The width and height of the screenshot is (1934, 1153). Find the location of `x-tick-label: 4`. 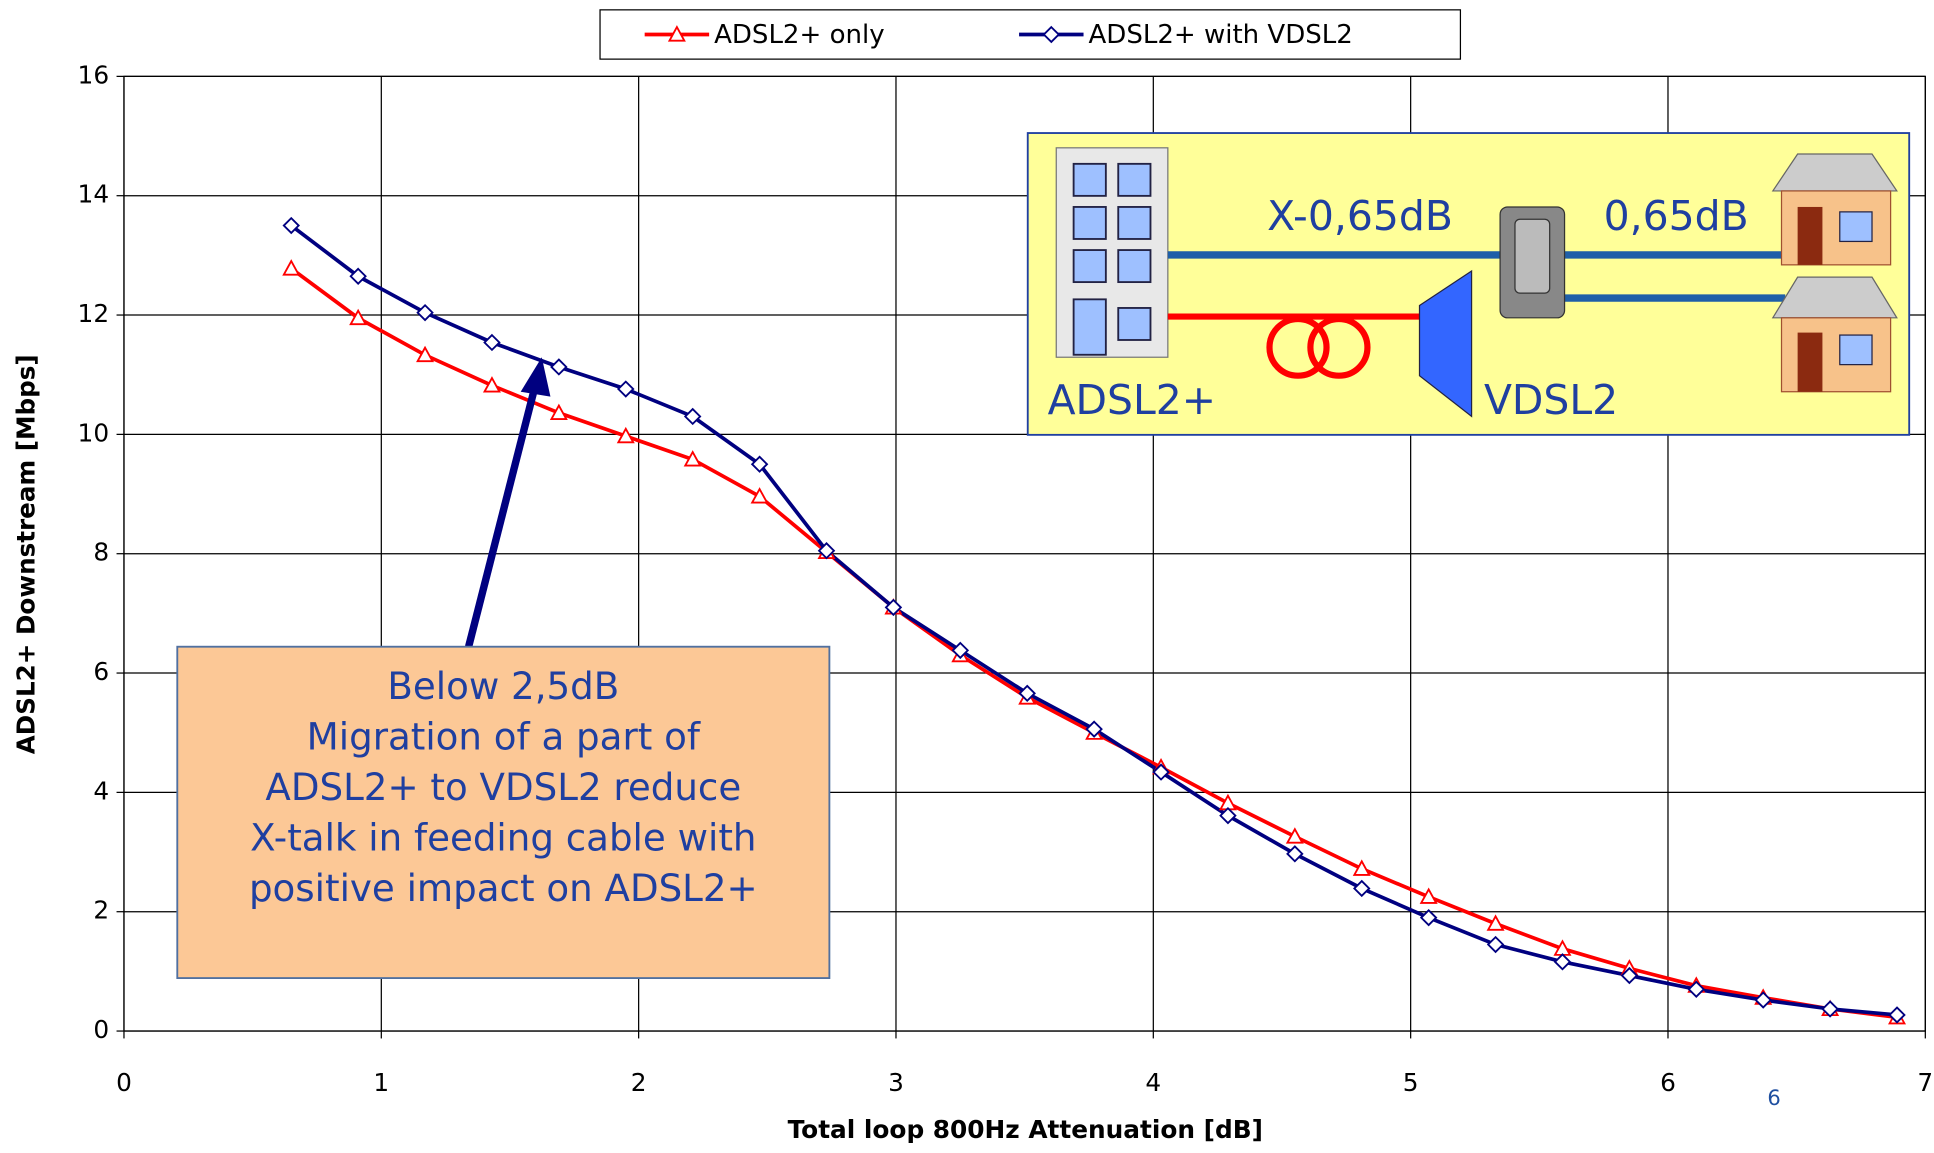

x-tick-label: 4 is located at coordinates (1153, 1082).